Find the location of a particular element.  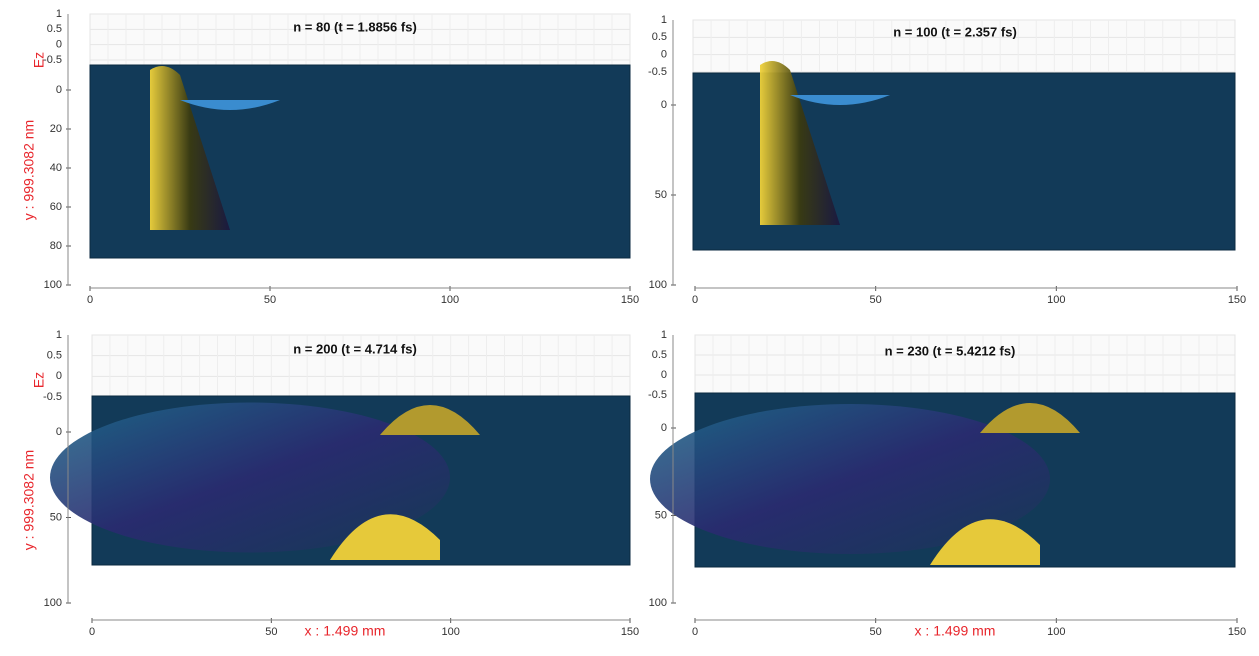

y-tick-label: 20 is located at coordinates (56, 129).